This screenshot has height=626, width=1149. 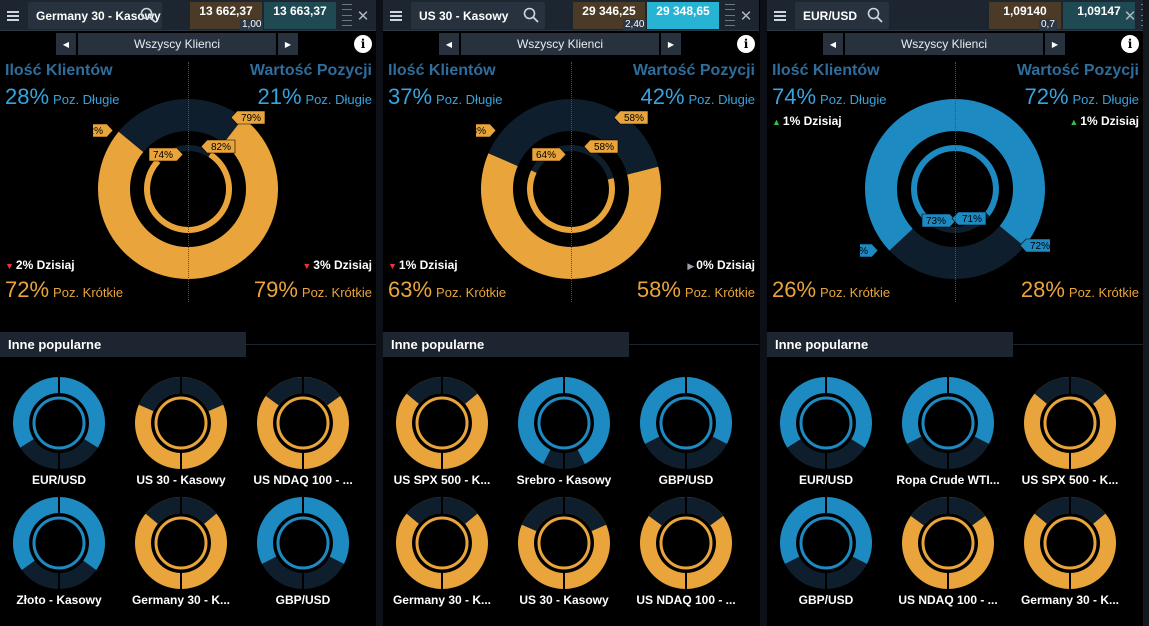 What do you see at coordinates (1146, 313) in the screenshot?
I see `right-scrollbar` at bounding box center [1146, 313].